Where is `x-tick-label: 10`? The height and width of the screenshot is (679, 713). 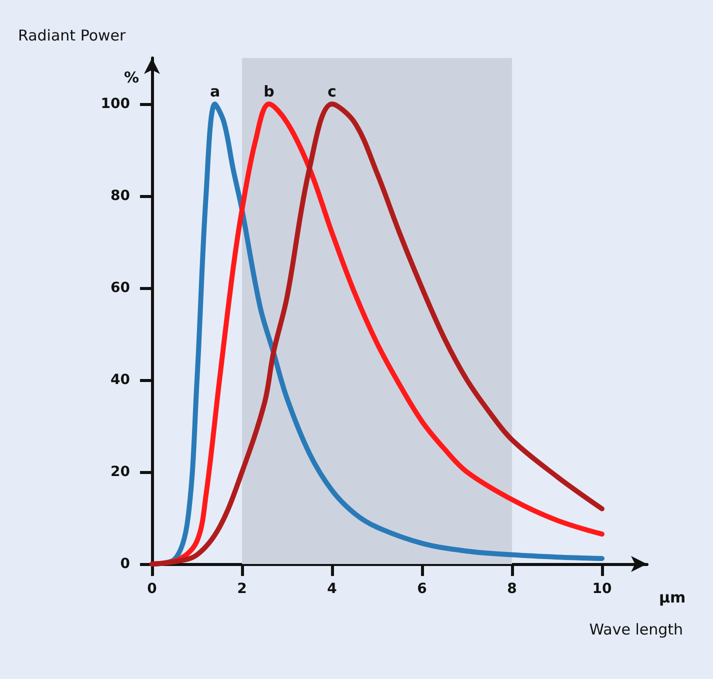 x-tick-label: 10 is located at coordinates (602, 589).